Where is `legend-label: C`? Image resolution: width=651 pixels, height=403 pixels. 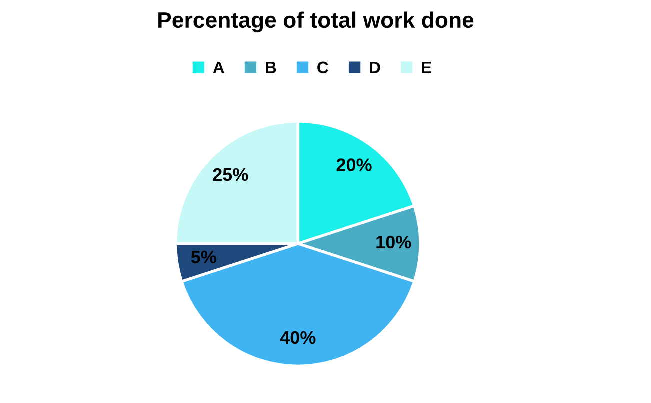 legend-label: C is located at coordinates (323, 68).